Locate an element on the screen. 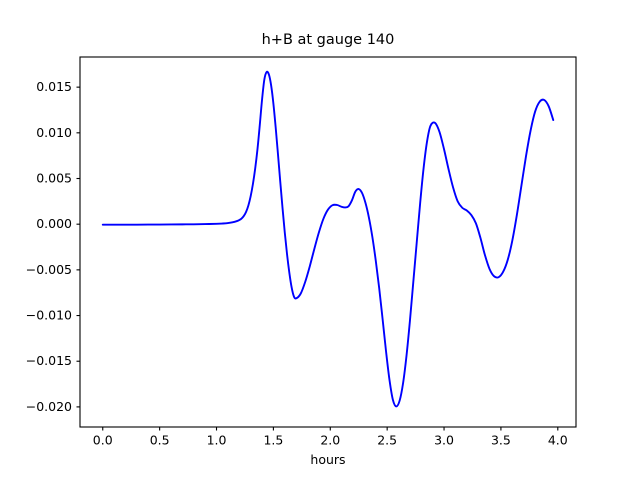 This screenshot has width=640, height=480. x-tick-label: 3.0 is located at coordinates (444, 440).